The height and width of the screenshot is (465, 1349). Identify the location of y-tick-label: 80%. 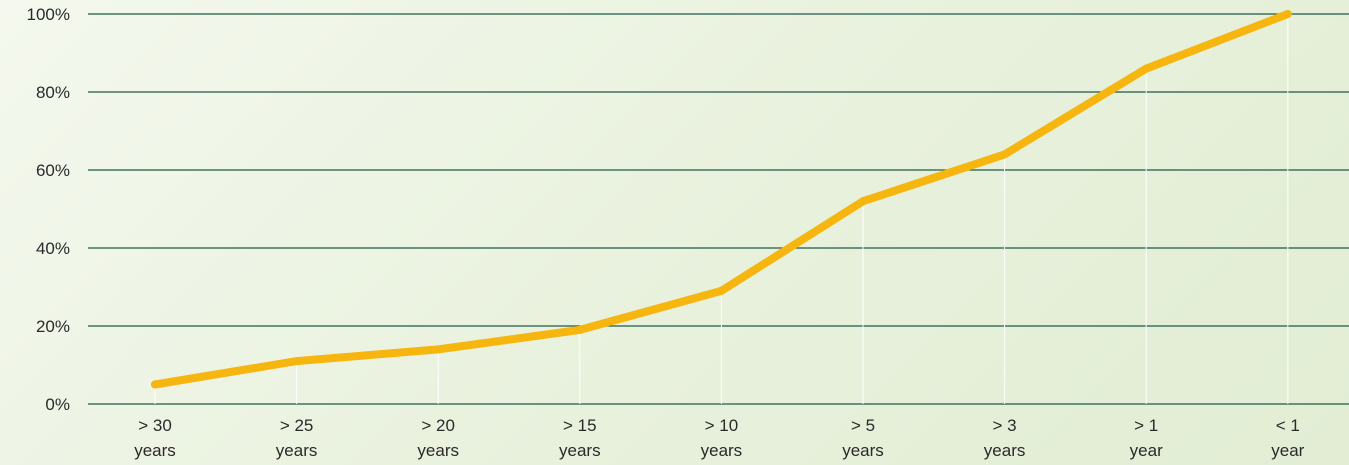
(53, 92).